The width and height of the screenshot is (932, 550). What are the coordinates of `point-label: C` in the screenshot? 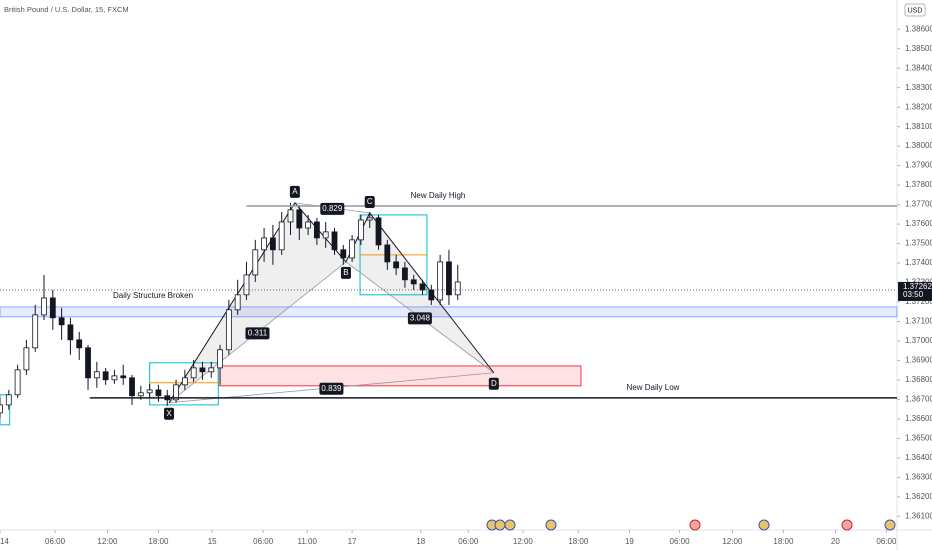 It's located at (370, 201).